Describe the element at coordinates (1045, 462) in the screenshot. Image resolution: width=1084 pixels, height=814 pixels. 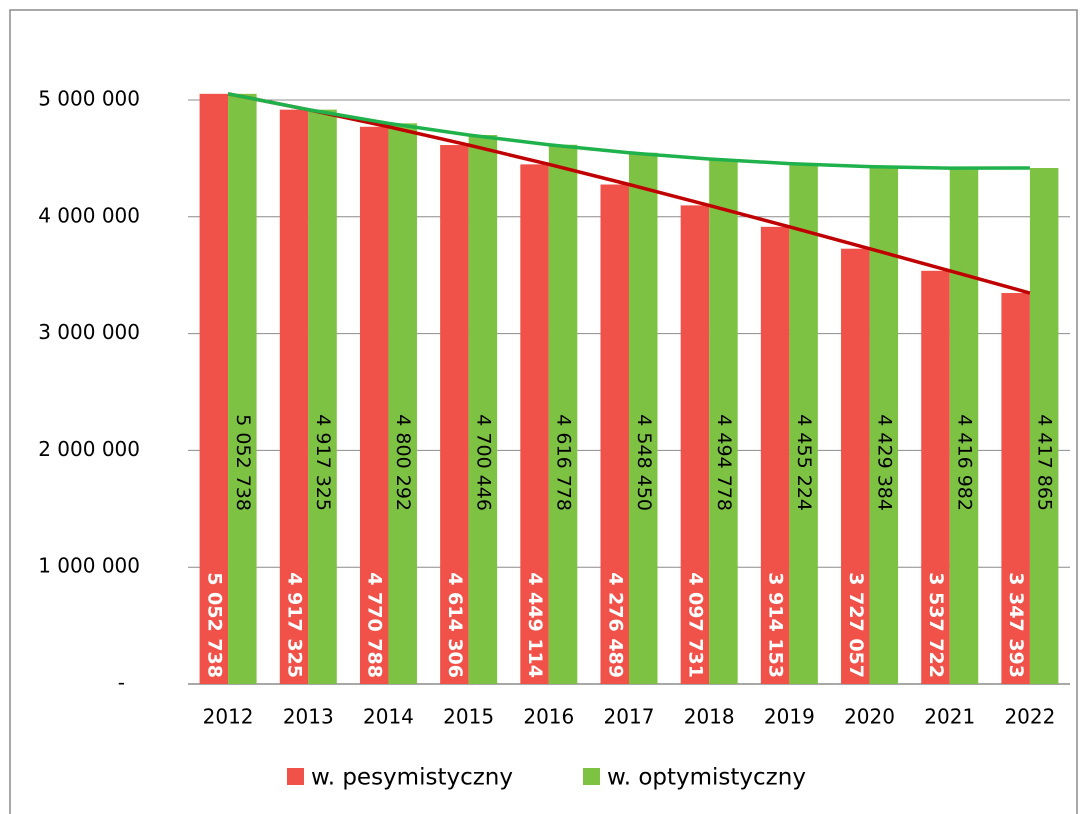
I see `data-label: 4 417 865` at that location.